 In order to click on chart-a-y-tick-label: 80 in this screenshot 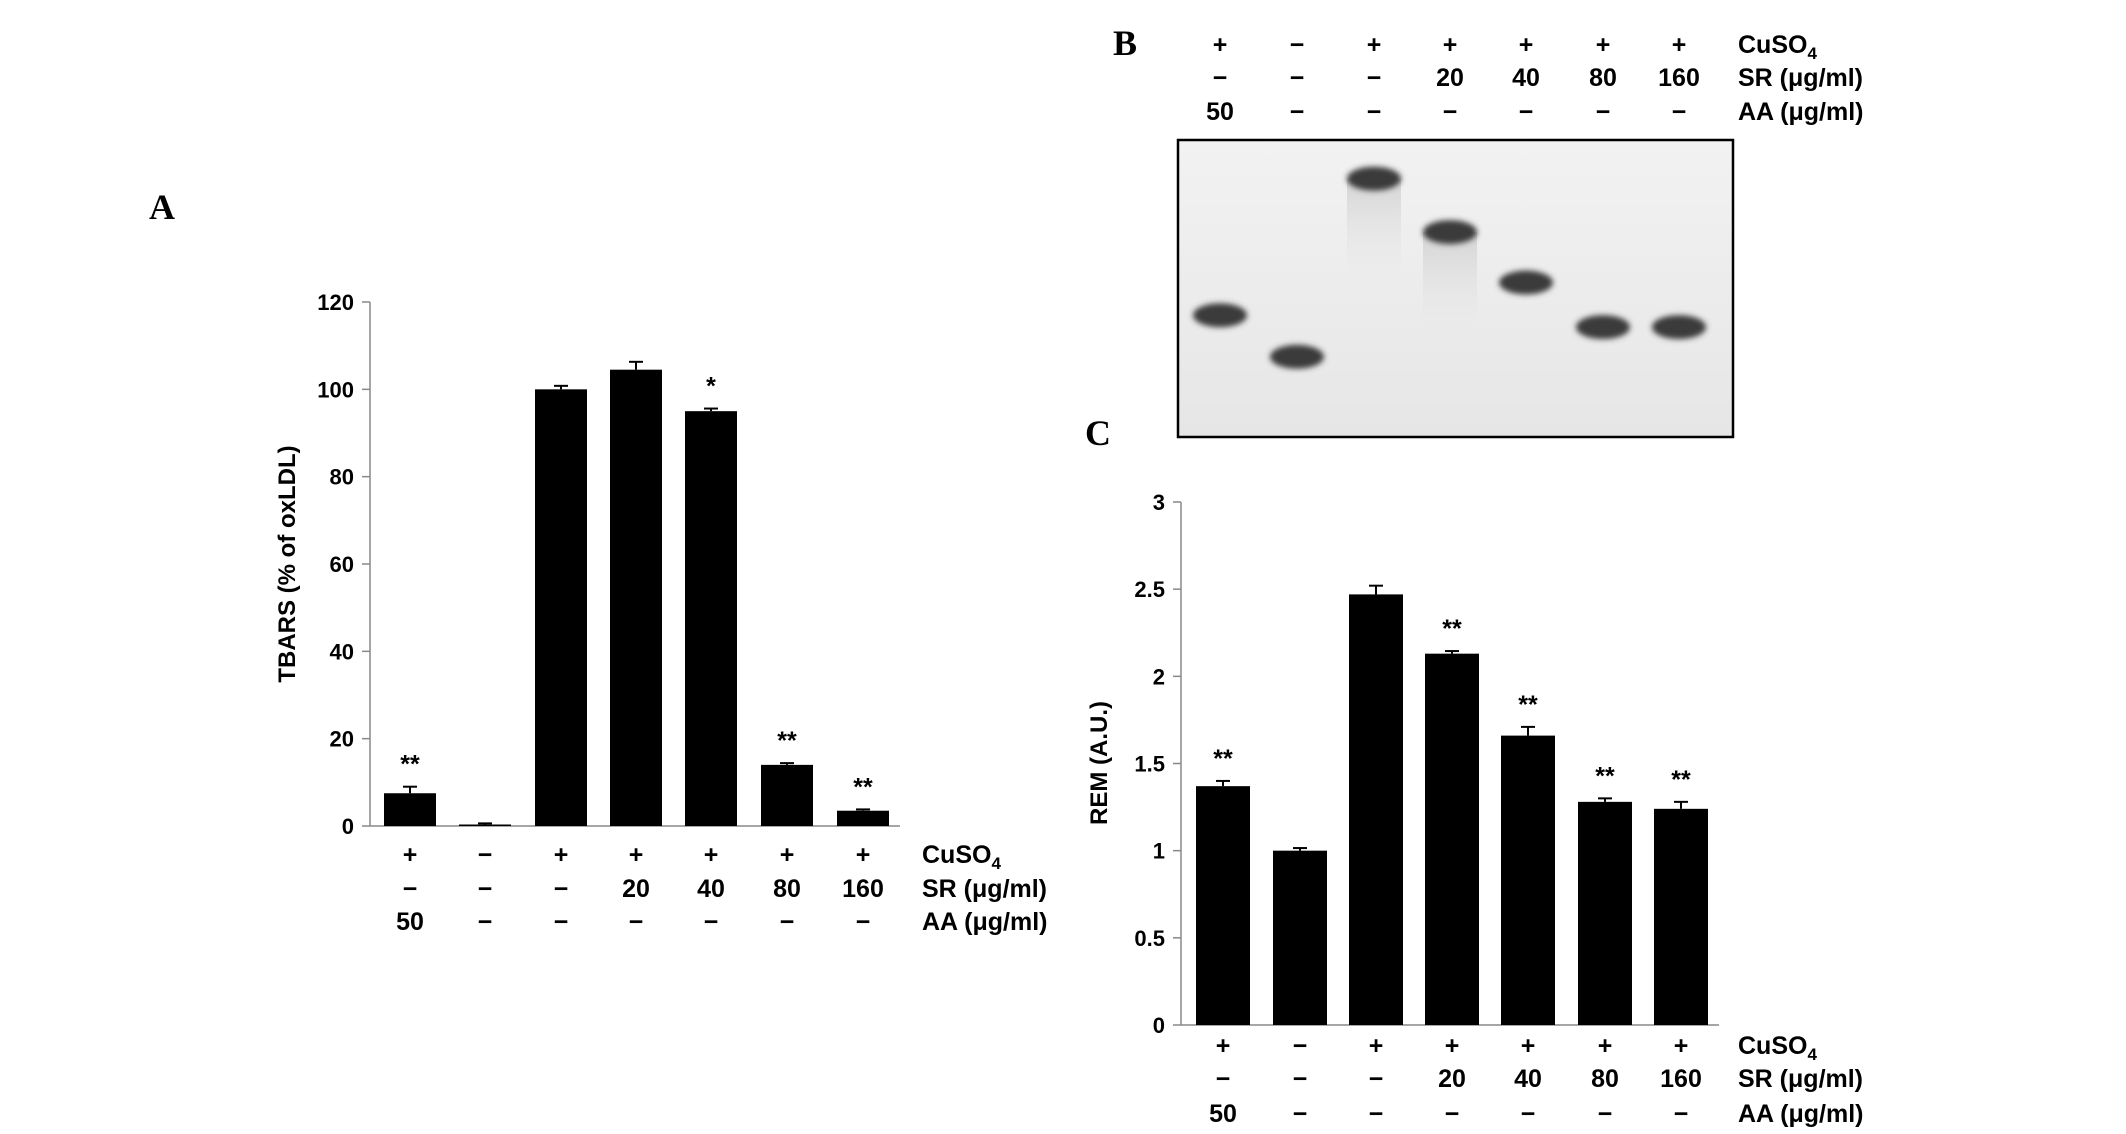, I will do `click(342, 477)`.